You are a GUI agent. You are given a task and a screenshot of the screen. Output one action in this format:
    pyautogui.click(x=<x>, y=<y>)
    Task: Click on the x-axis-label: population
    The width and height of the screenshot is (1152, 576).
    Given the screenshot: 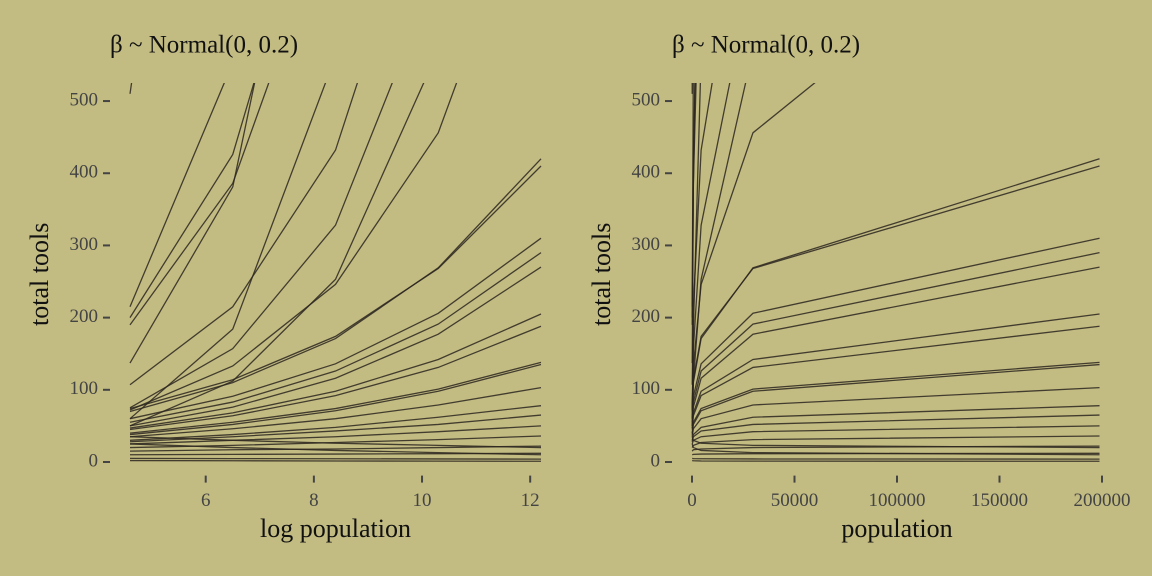 What is the action you would take?
    pyautogui.click(x=896, y=528)
    